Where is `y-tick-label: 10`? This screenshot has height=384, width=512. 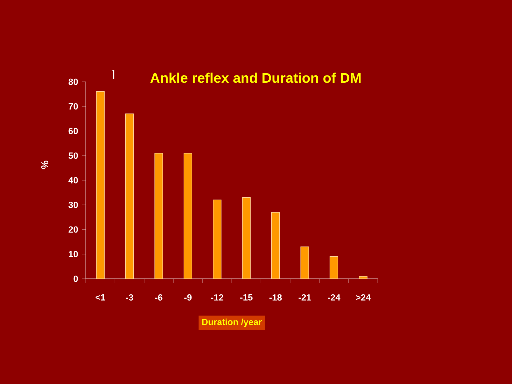 y-tick-label: 10 is located at coordinates (73, 254).